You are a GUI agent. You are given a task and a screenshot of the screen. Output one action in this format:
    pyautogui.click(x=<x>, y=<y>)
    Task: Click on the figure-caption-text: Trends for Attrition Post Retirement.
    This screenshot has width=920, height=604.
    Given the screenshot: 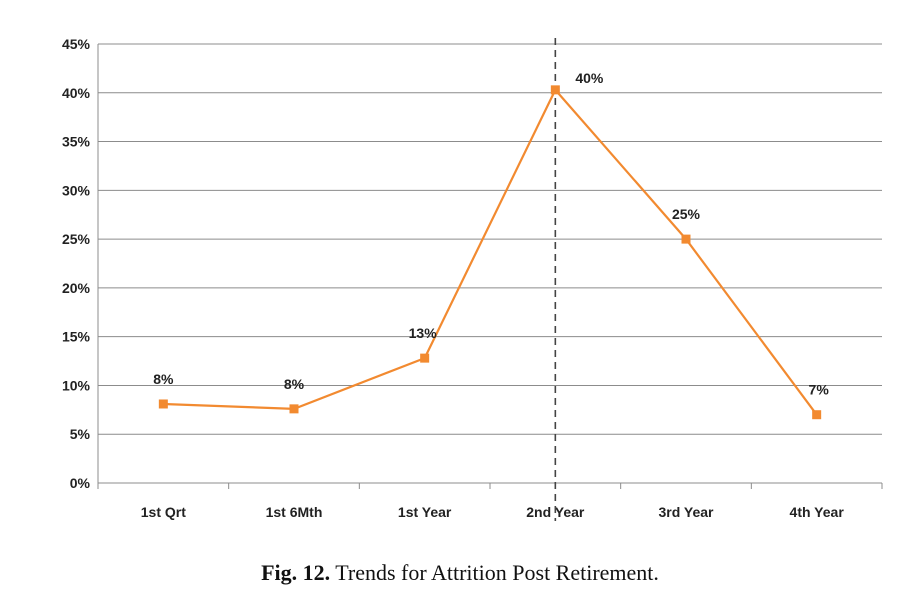 What is the action you would take?
    pyautogui.click(x=497, y=572)
    